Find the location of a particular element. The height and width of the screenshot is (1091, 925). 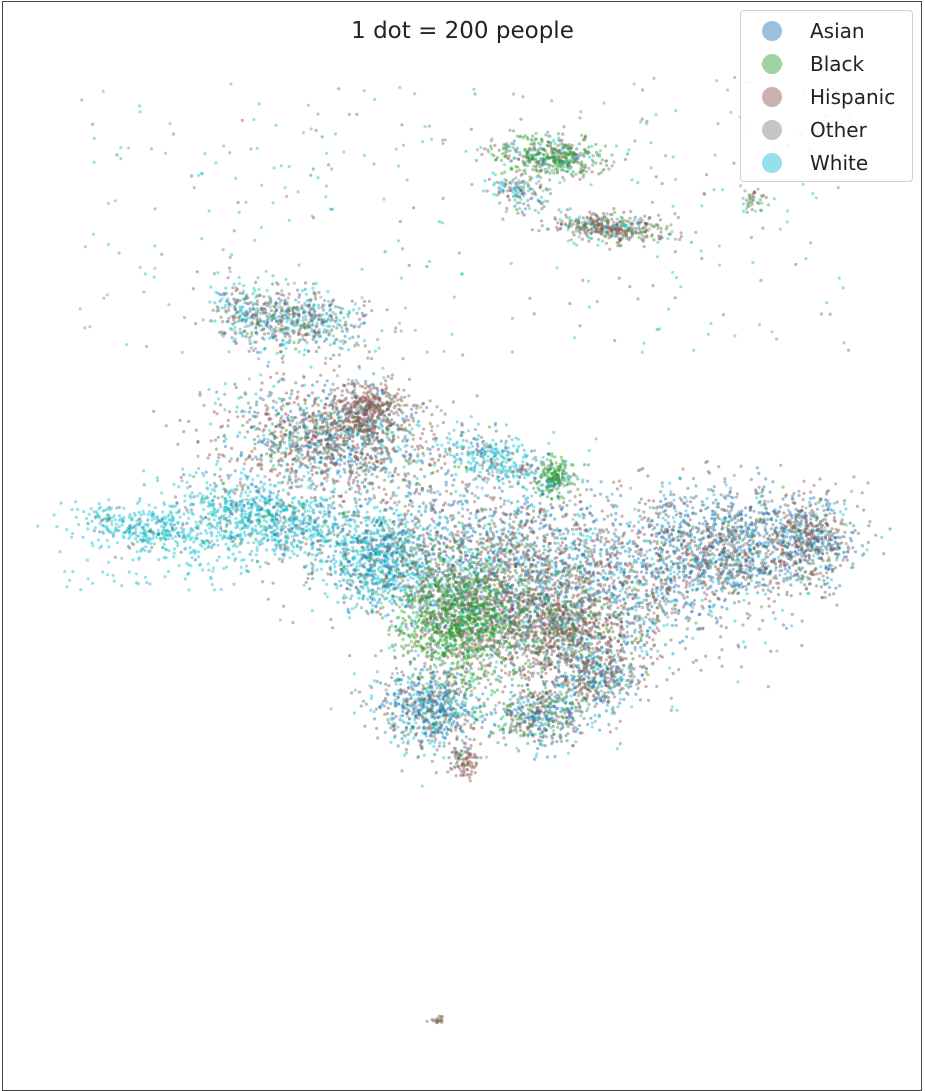

legend-item-black: Black is located at coordinates (827, 64).